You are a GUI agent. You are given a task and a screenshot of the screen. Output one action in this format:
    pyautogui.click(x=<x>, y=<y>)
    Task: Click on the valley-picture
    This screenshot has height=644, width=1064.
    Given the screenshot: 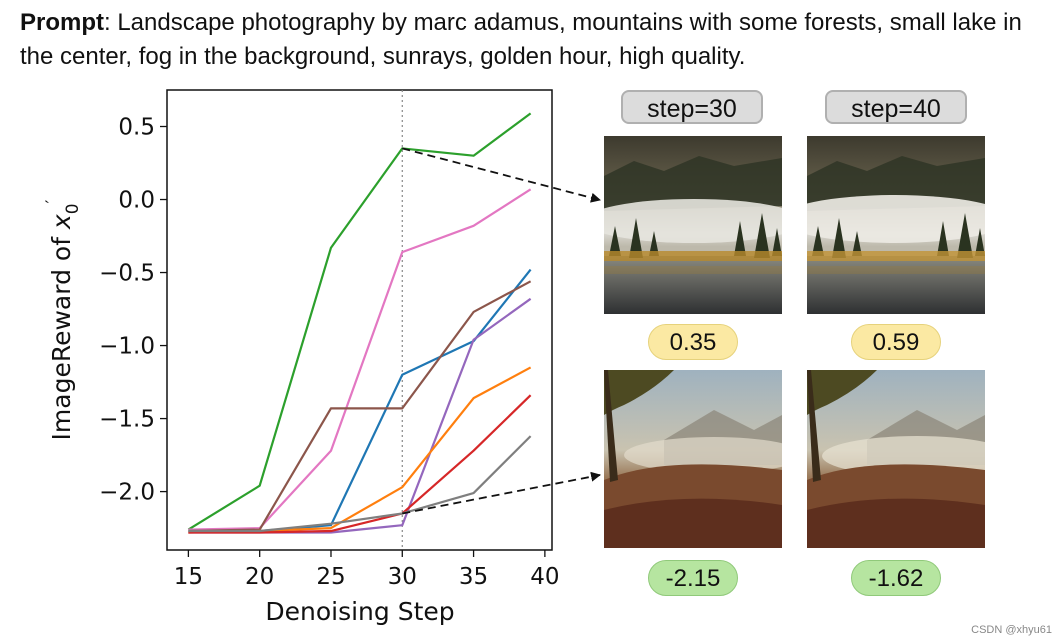 What is the action you would take?
    pyautogui.click(x=693, y=459)
    